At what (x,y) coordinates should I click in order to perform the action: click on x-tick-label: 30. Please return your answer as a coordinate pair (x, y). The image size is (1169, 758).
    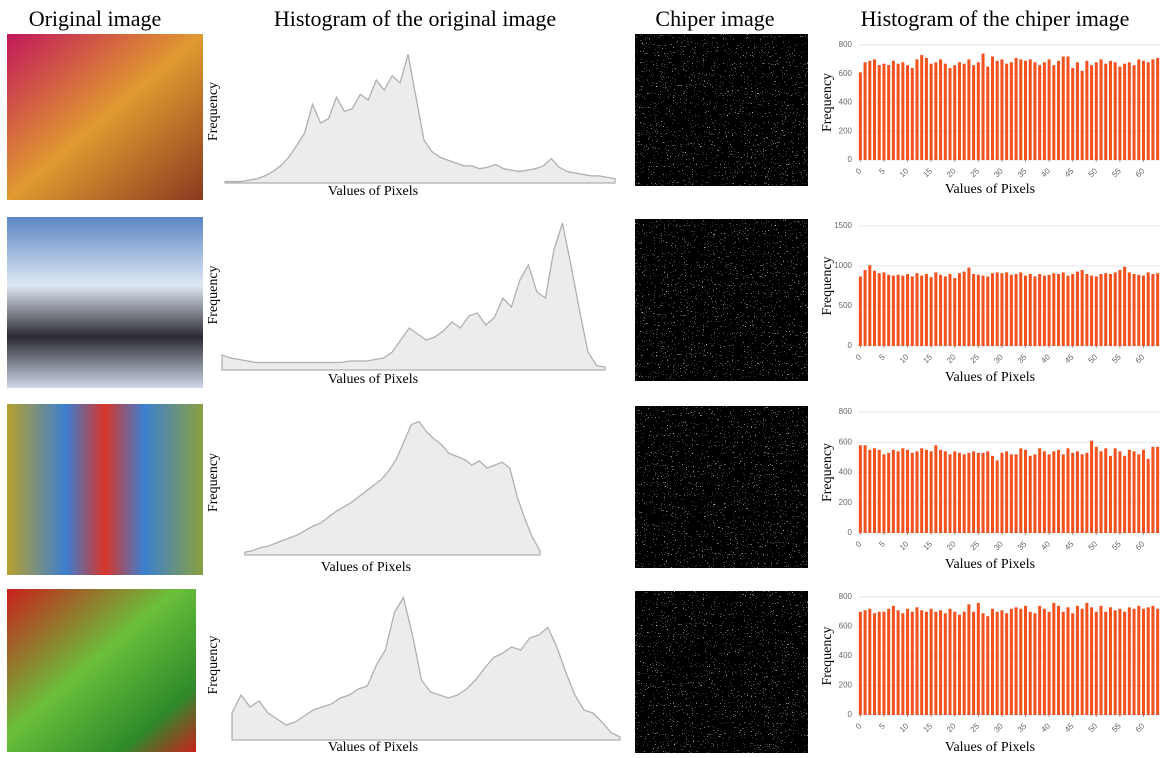
    Looking at the image, I should click on (998, 545).